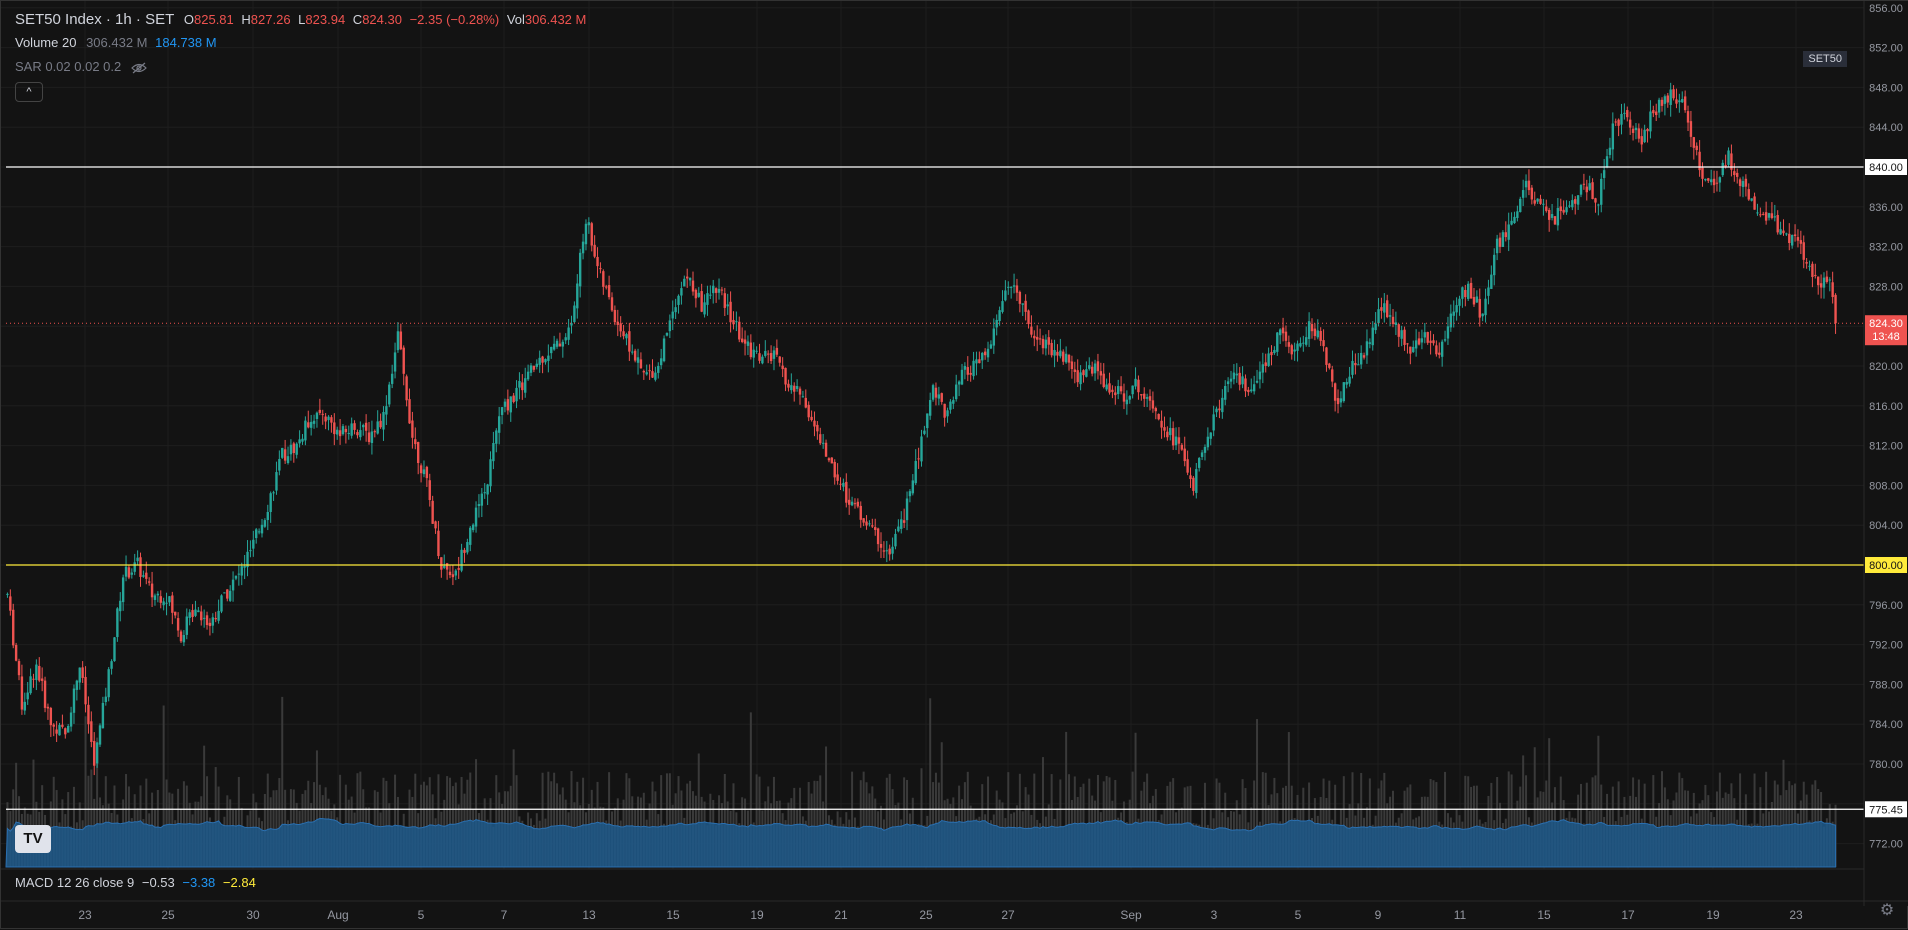 The image size is (1908, 930). I want to click on volume-indicator-legend: Volume 20 306.432 M 184.738 M, so click(116, 42).